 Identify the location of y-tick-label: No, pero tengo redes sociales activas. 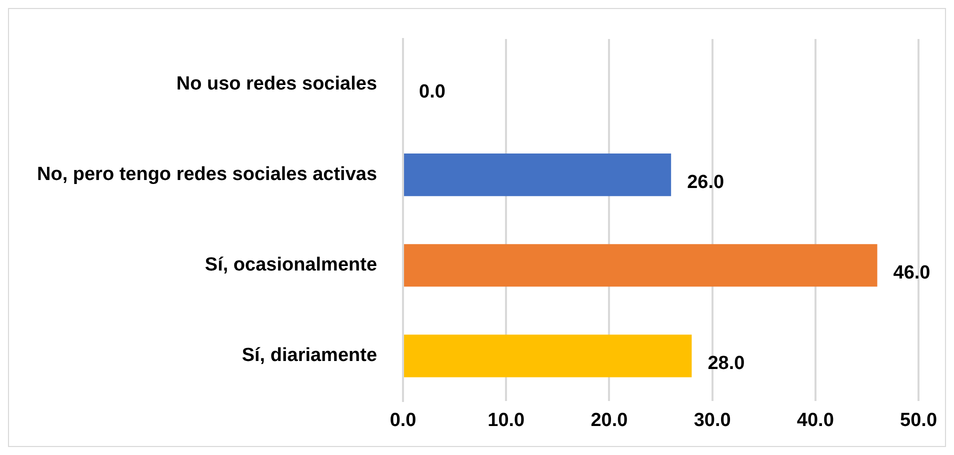
(207, 175).